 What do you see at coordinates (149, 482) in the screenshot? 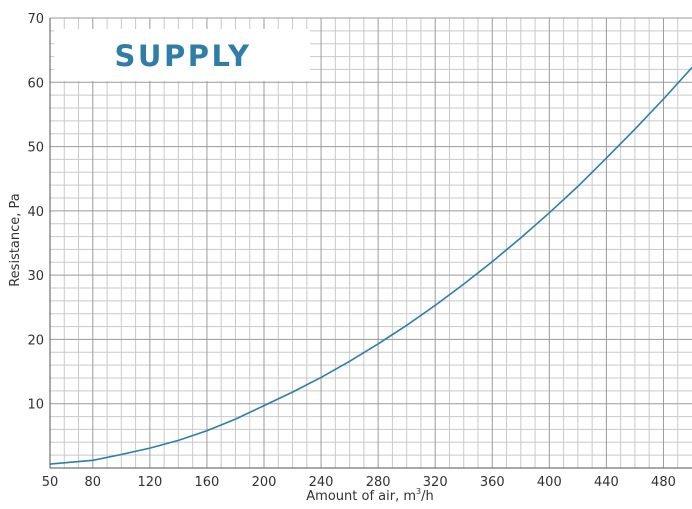
I see `x-tick-label: 120` at bounding box center [149, 482].